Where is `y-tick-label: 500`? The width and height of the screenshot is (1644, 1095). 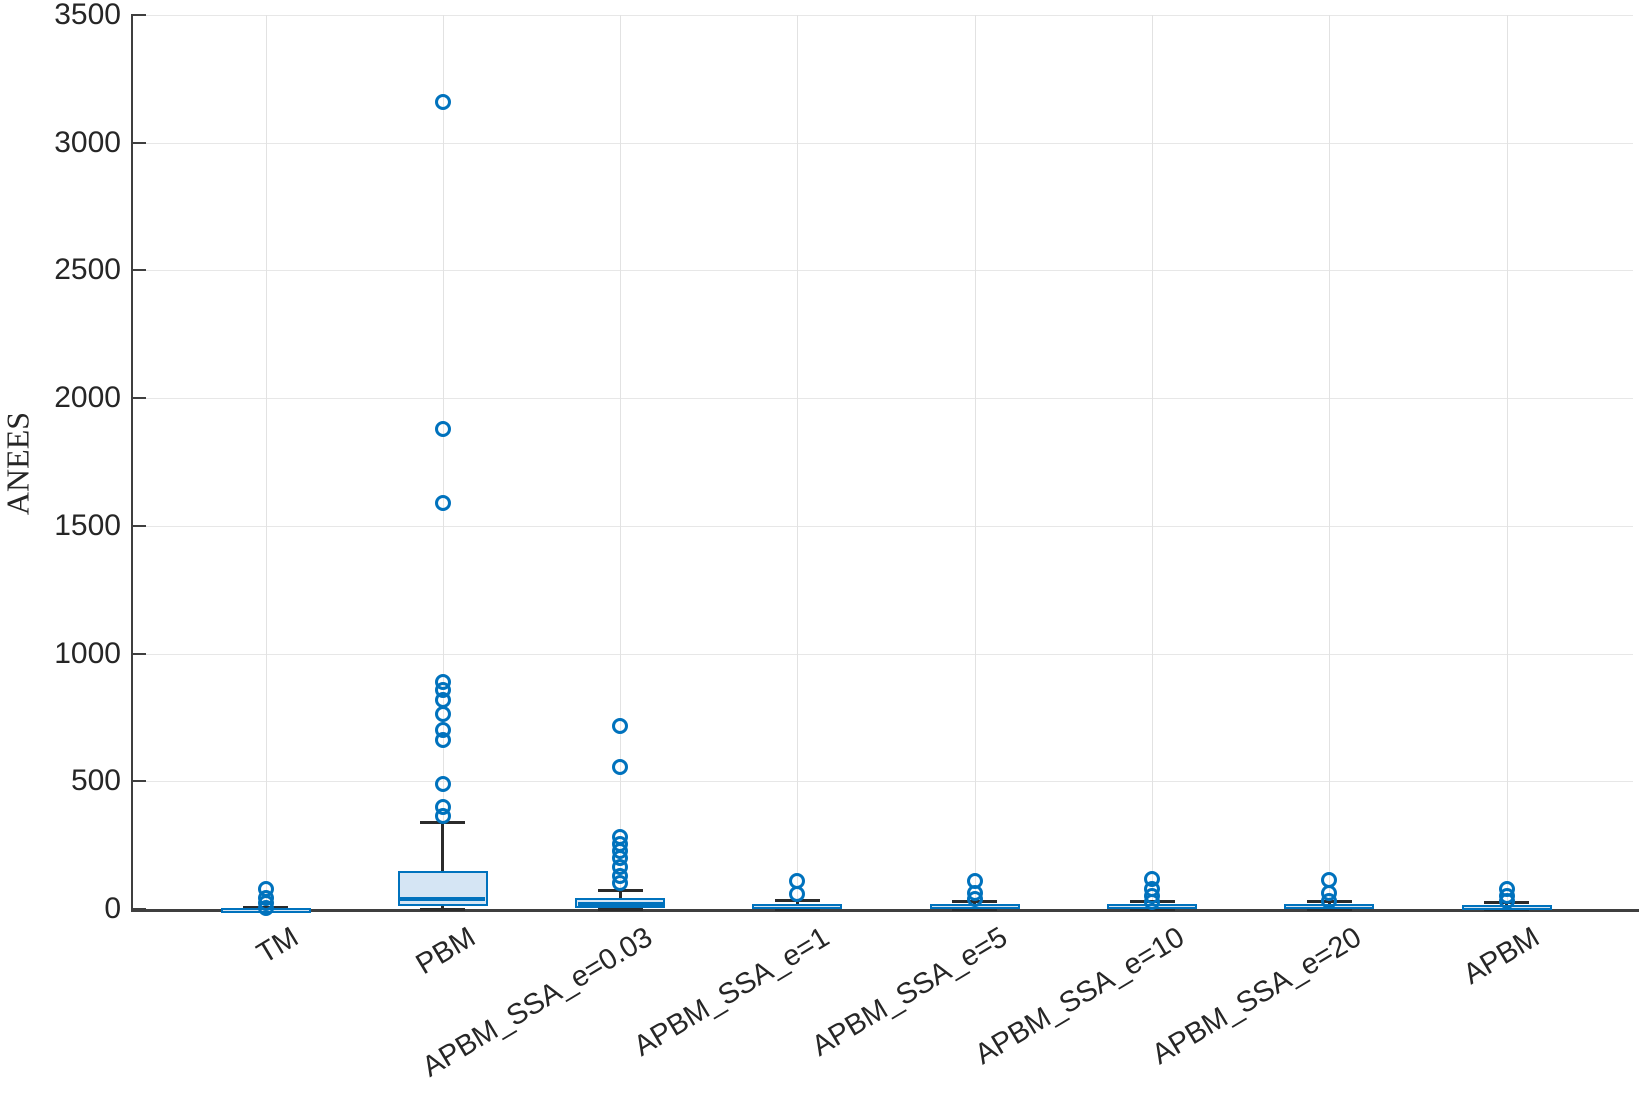 y-tick-label: 500 is located at coordinates (95, 781).